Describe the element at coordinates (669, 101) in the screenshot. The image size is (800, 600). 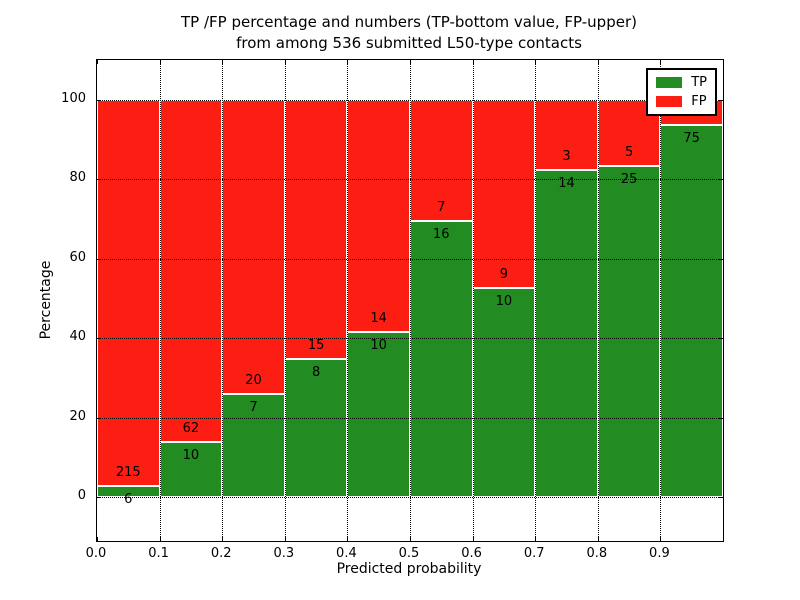
I see `legend-swatch-fp` at that location.